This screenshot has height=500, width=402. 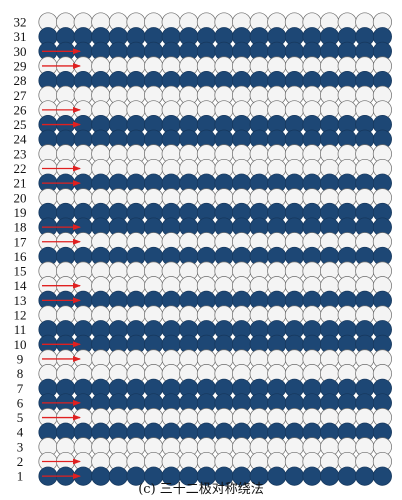 What do you see at coordinates (20, 373) in the screenshot?
I see `row-label: 8` at bounding box center [20, 373].